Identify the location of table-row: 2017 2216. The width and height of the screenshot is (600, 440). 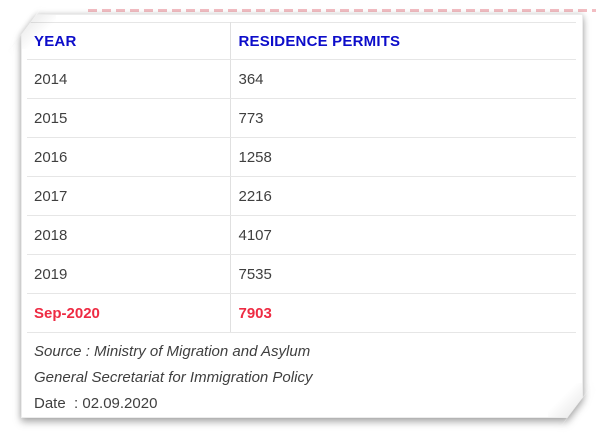
(301, 196).